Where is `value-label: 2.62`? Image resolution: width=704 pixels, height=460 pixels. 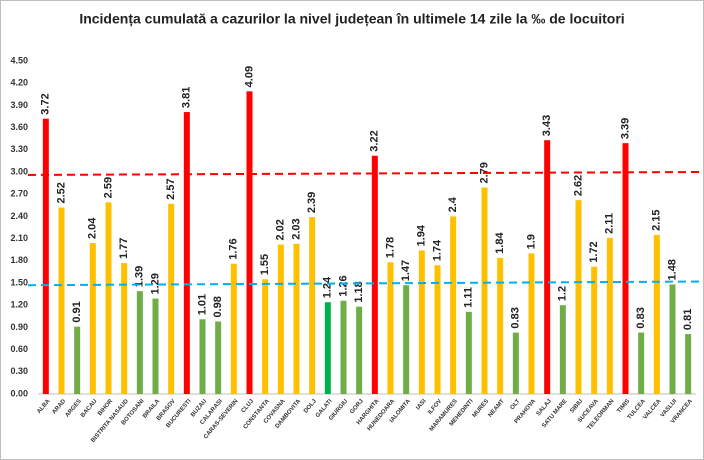
value-label: 2.62 is located at coordinates (578, 185).